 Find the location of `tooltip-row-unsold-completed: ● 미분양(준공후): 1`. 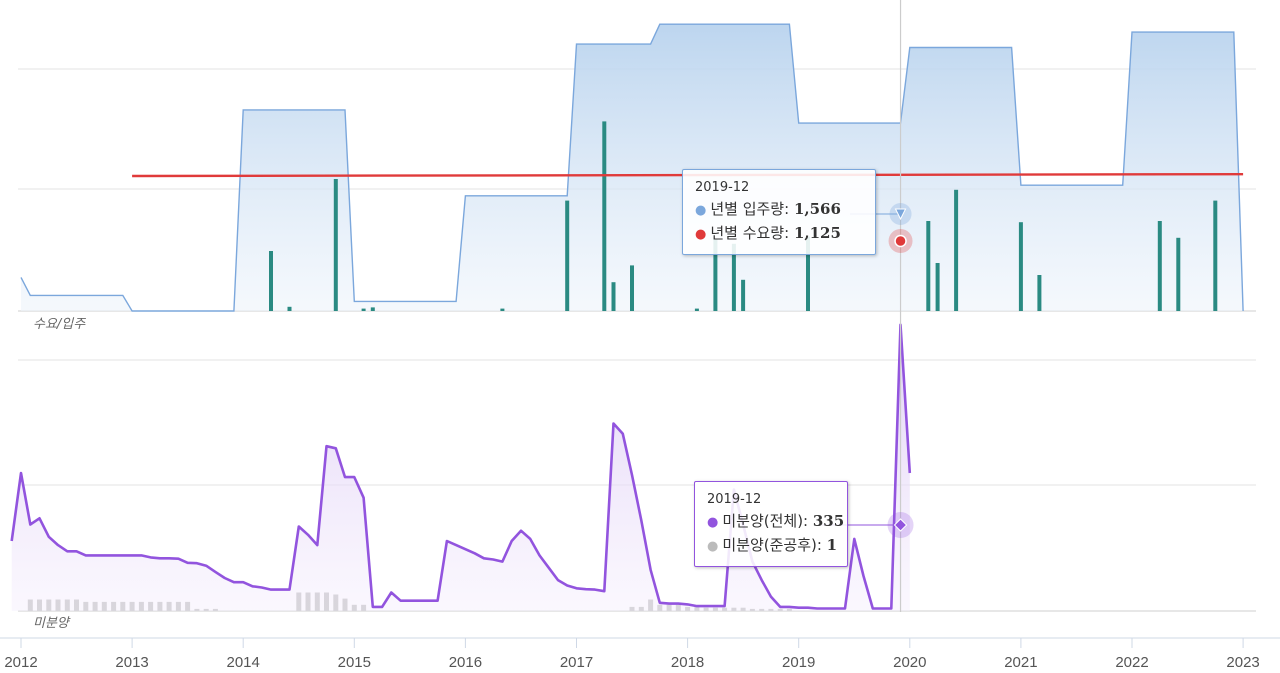

tooltip-row-unsold-completed: ● 미분양(준공후): 1 is located at coordinates (772, 546).